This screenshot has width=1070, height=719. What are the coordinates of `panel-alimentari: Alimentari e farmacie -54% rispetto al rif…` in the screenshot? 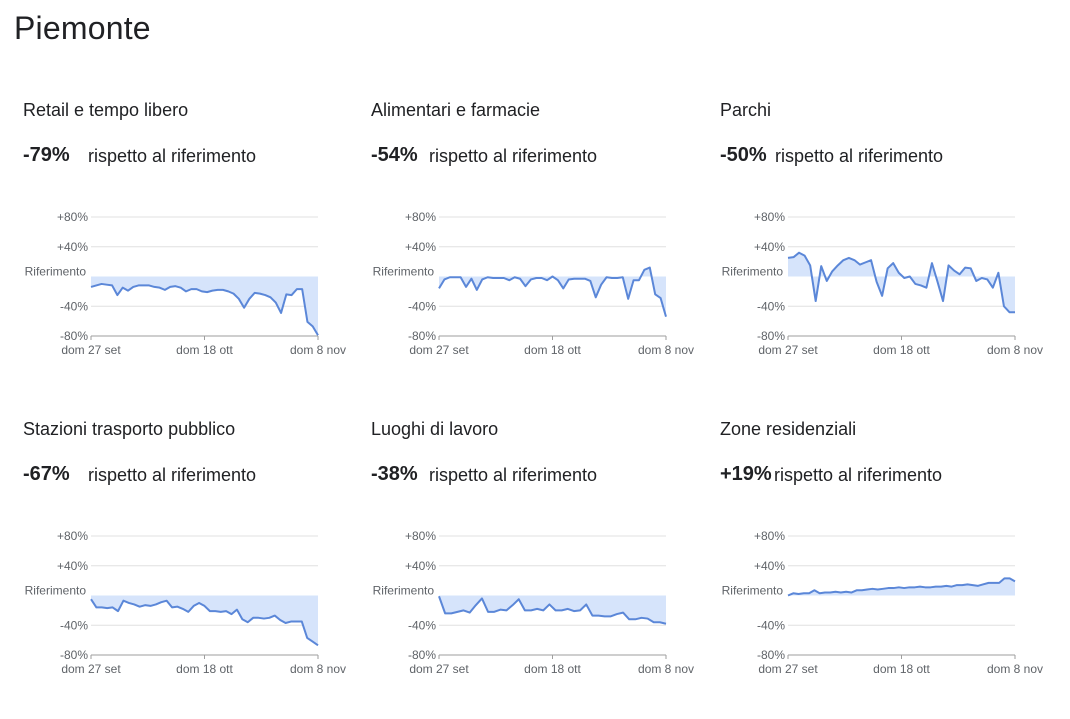 It's located at (537, 250).